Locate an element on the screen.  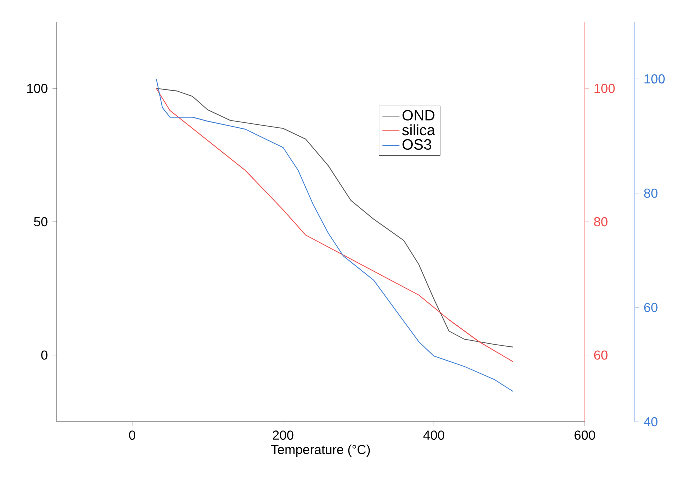
legend-label: OS3 is located at coordinates (417, 144).